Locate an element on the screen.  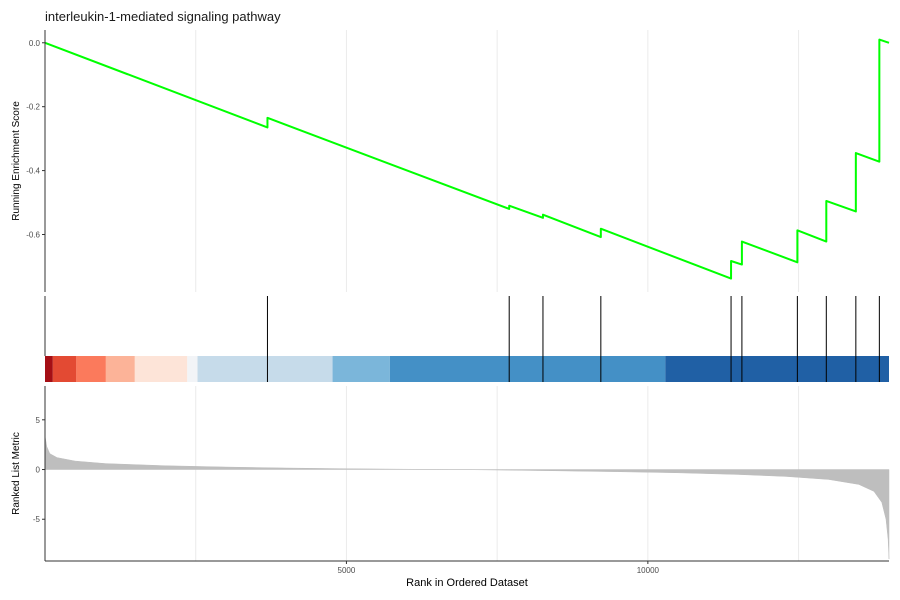
y-tick-label-top: -0.2 is located at coordinates (33, 107).